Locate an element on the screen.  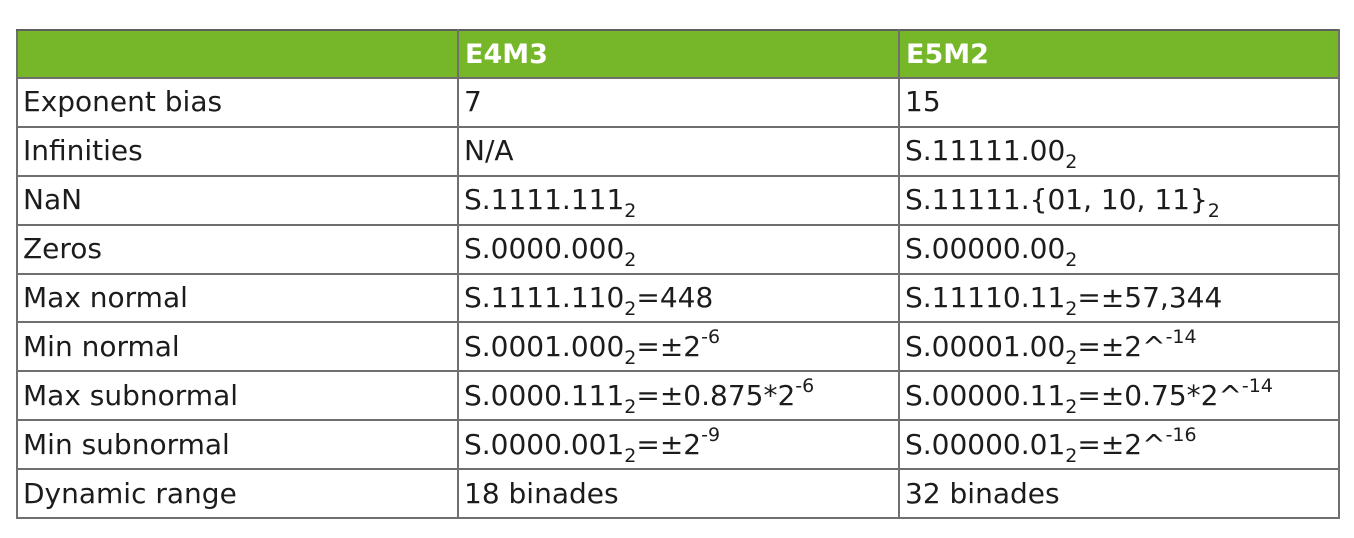
e4m3-value: N/A is located at coordinates (489, 150).